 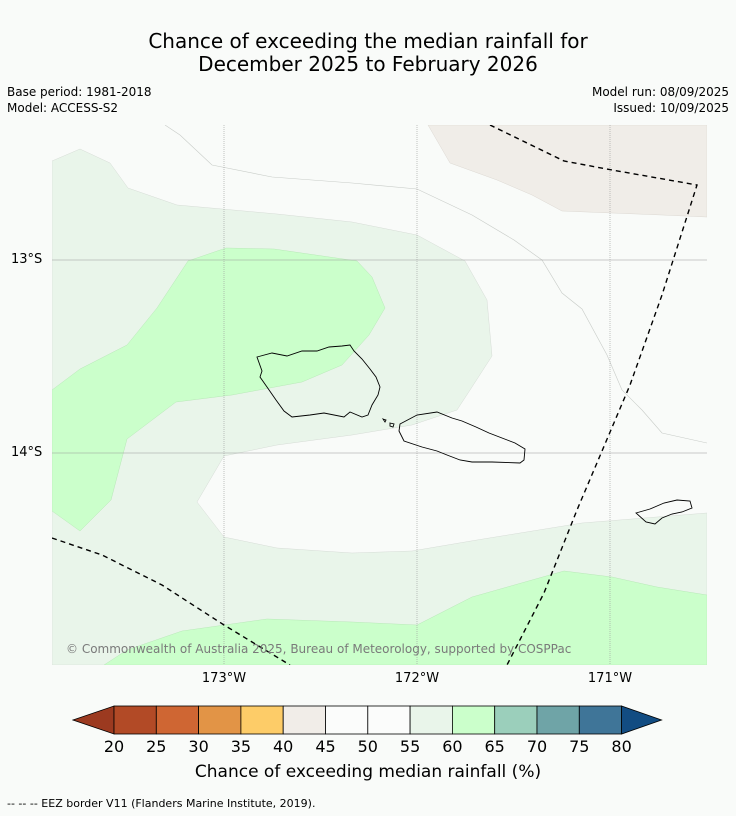 What do you see at coordinates (579, 746) in the screenshot?
I see `colorbar-tick-label: 75` at bounding box center [579, 746].